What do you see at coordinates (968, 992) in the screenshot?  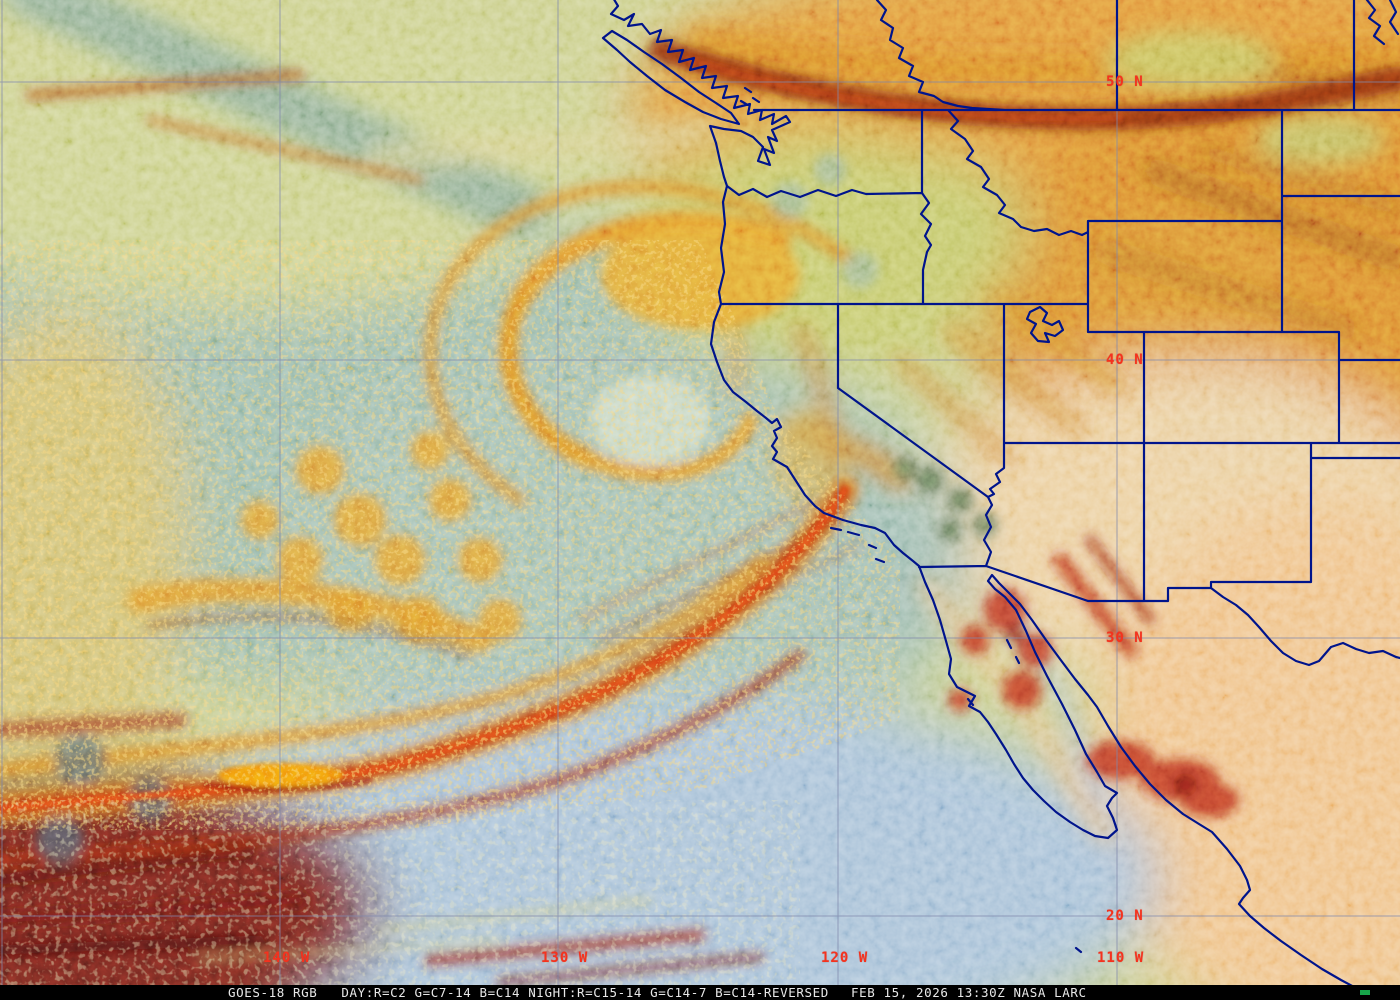 I see `footer-timestamp: FEB 15, 2026 13:30Z NASA LARC` at bounding box center [968, 992].